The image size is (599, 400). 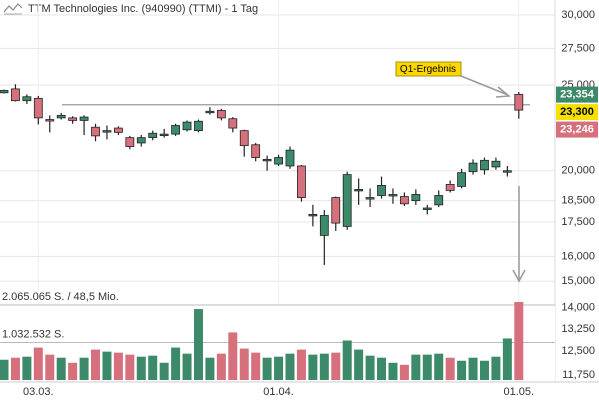 What do you see at coordinates (13, 9) in the screenshot?
I see `title-icon` at bounding box center [13, 9].